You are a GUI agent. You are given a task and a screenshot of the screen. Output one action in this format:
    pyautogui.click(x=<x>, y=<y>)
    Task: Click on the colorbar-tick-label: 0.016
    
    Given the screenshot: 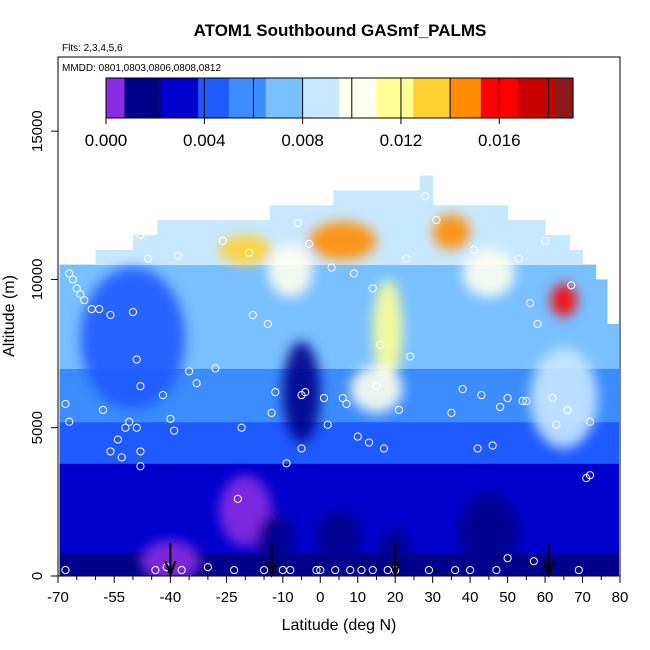 What is the action you would take?
    pyautogui.click(x=499, y=140)
    